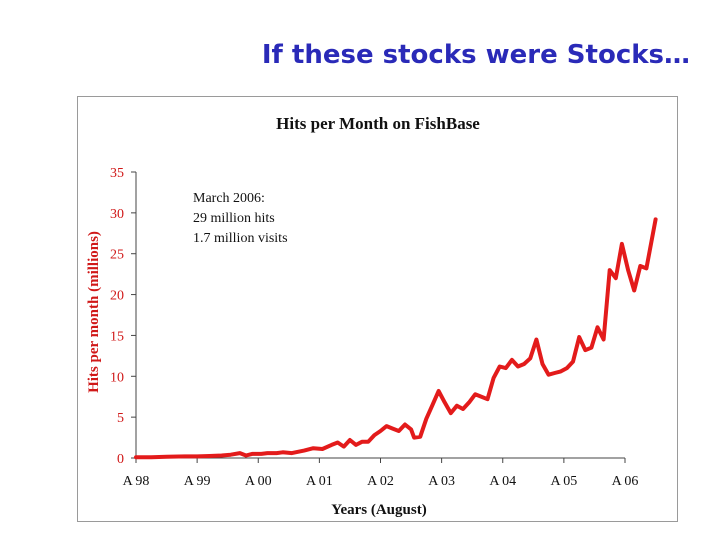  What do you see at coordinates (378, 123) in the screenshot?
I see `chart-title: Hits per Month on FishBase` at bounding box center [378, 123].